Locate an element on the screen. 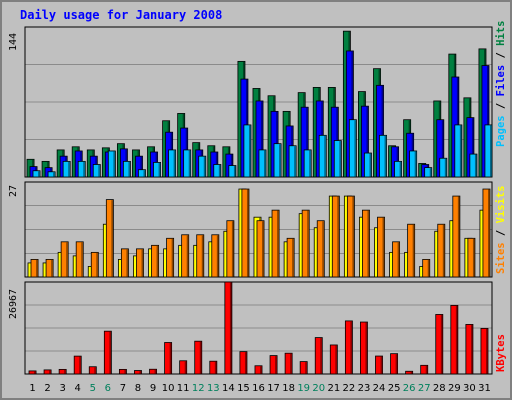 This screenshot has height=400, width=512. day-label-20: 20 is located at coordinates (318, 388).